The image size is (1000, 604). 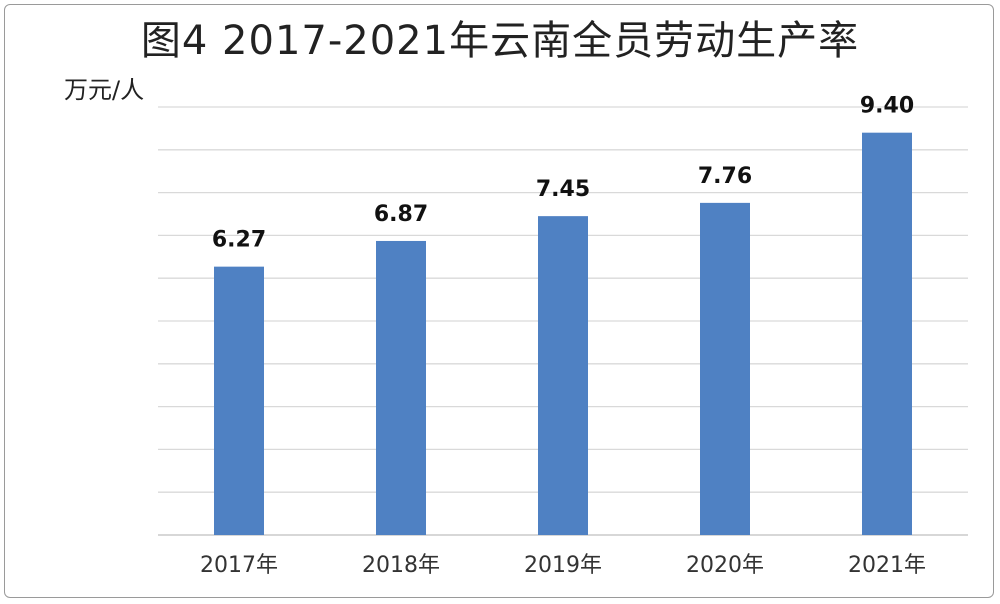 I want to click on x-tick-labels: 2017年 2018年 2019年 2020年 2021年, so click(x=563, y=565).